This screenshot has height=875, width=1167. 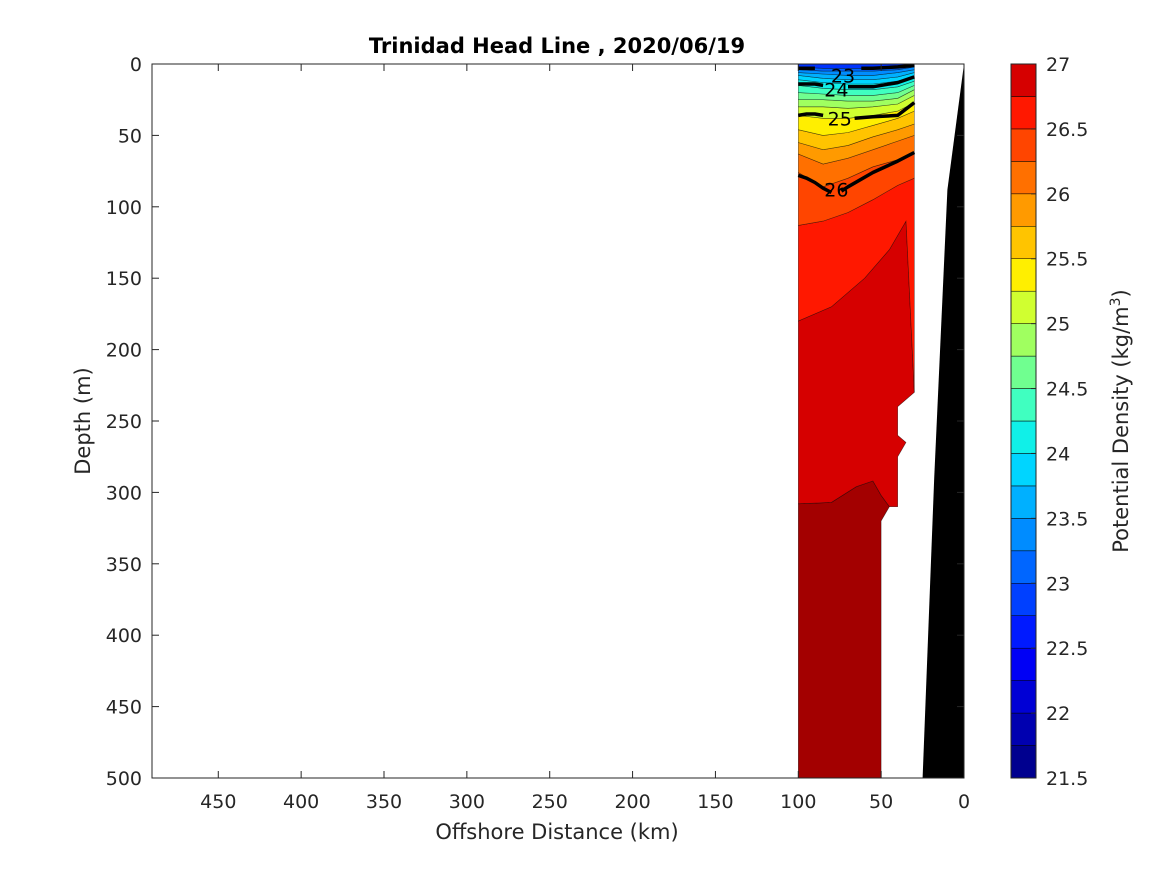 I want to click on bathymetry-layer, so click(x=943, y=421).